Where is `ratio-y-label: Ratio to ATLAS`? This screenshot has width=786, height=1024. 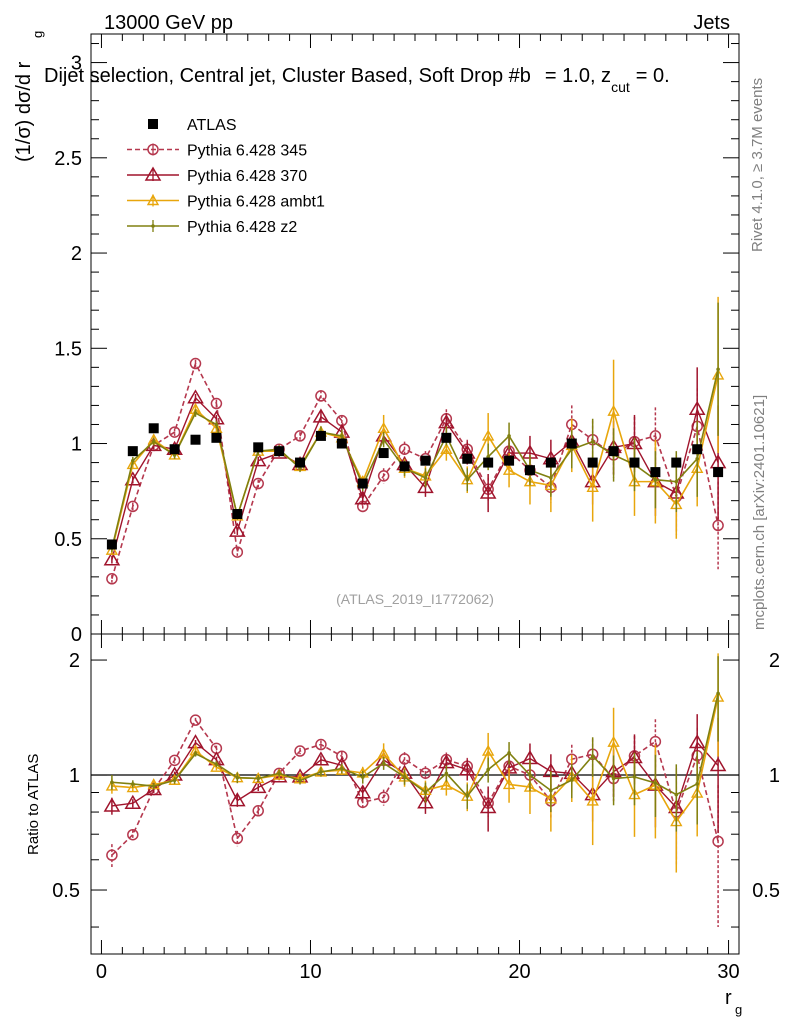
ratio-y-label: Ratio to ATLAS is located at coordinates (33, 804).